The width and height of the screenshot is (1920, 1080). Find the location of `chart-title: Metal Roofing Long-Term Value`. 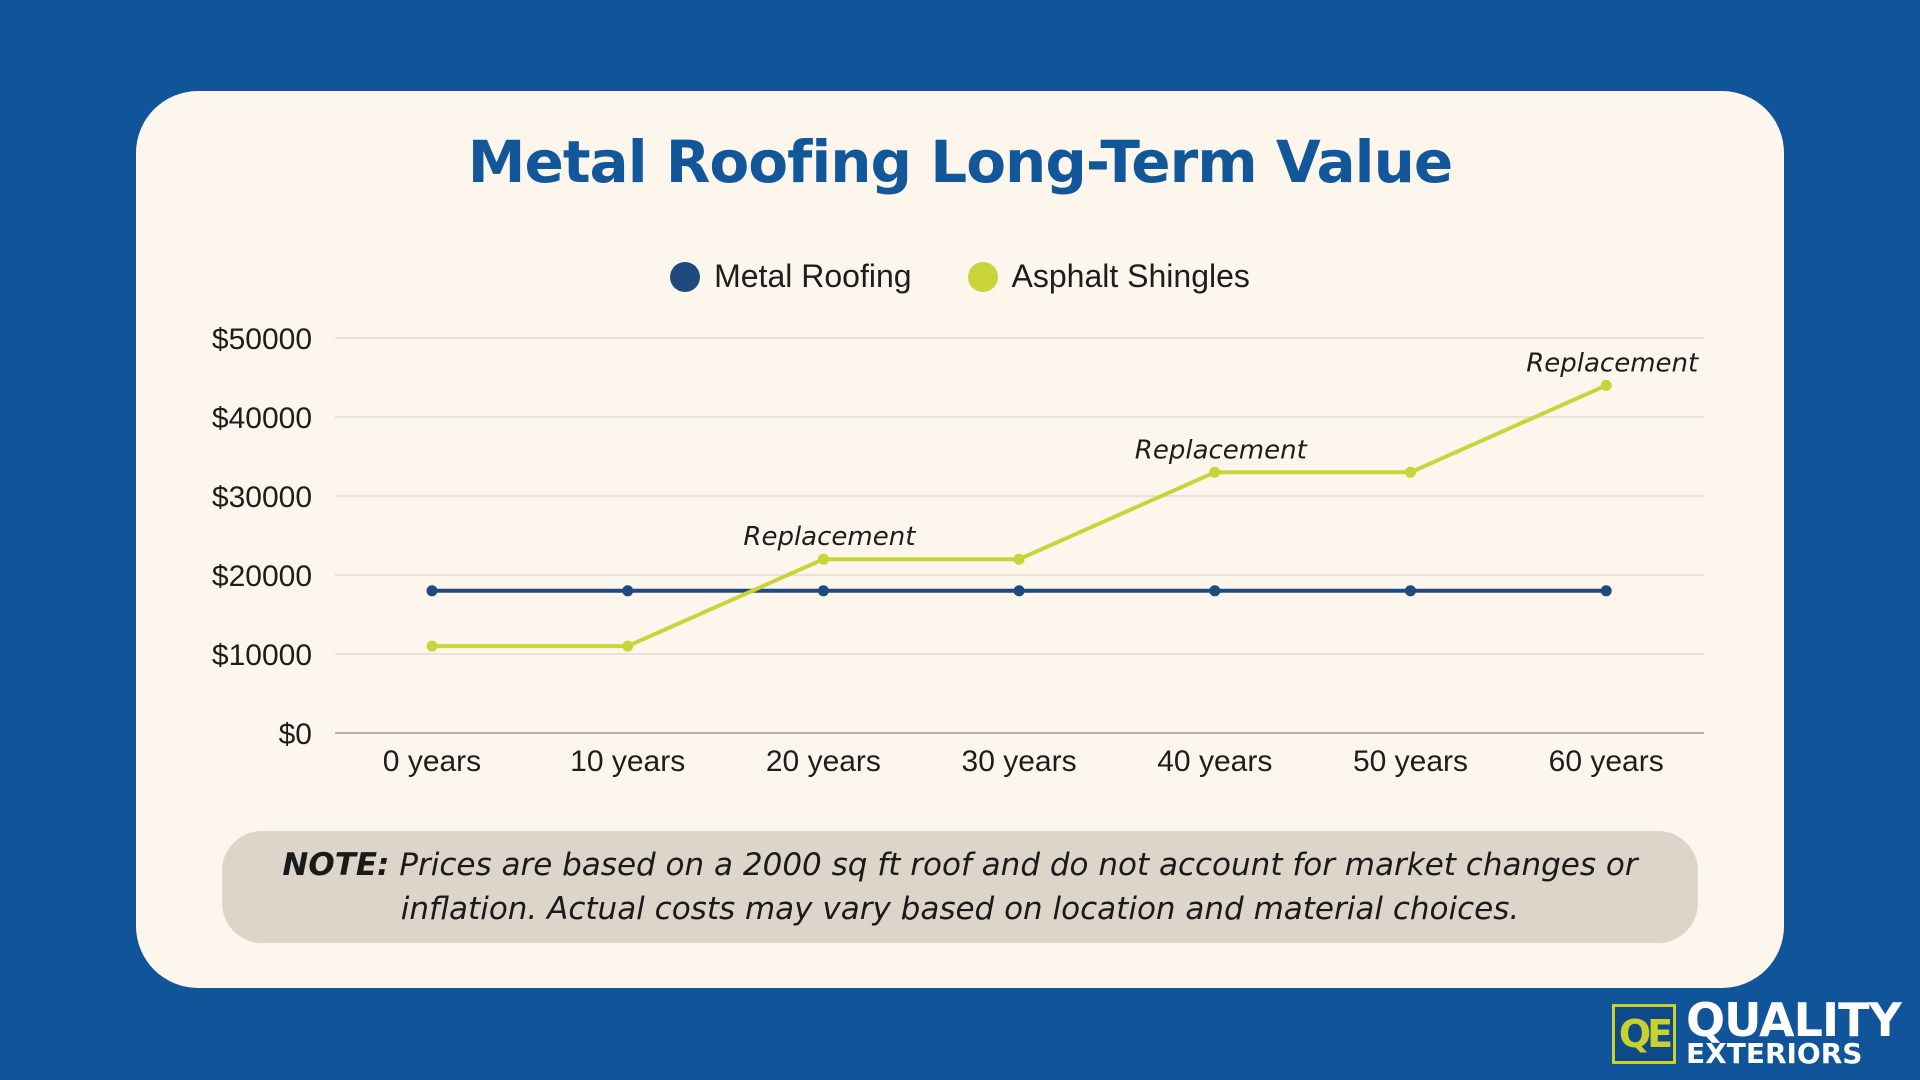

chart-title: Metal Roofing Long-Term Value is located at coordinates (960, 162).